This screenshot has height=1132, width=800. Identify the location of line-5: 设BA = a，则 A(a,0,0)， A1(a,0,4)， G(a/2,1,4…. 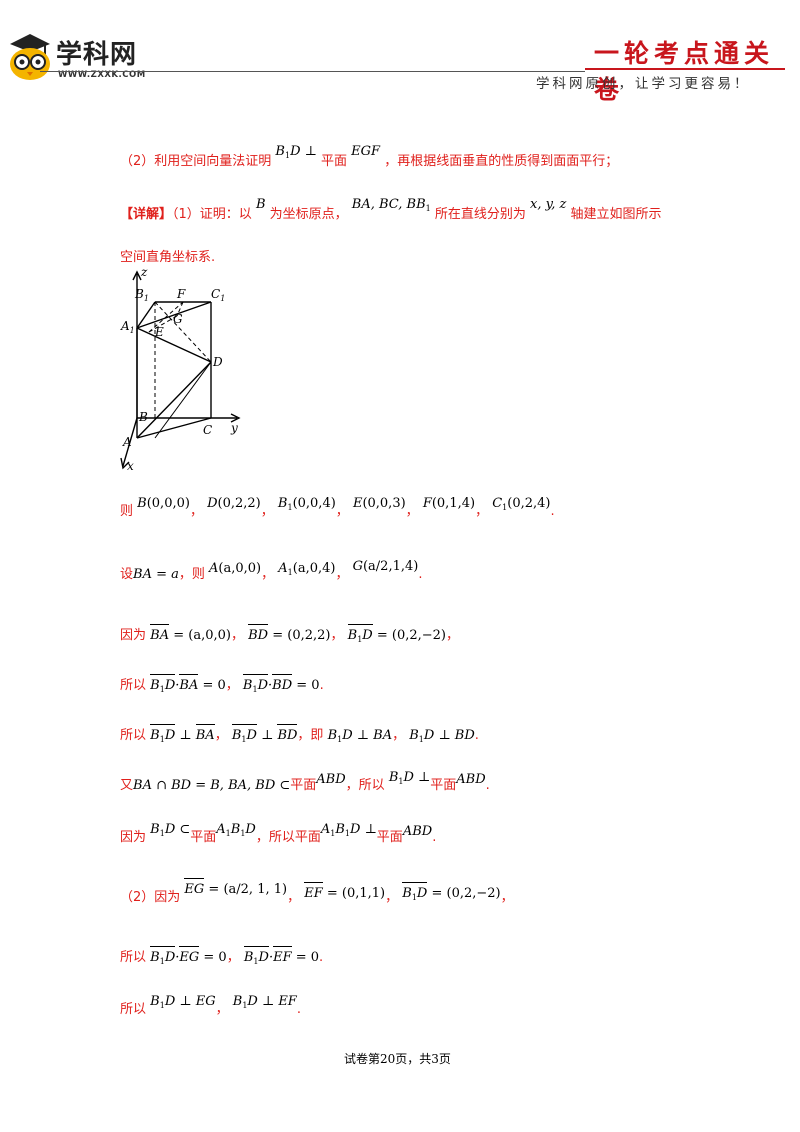
(271, 570).